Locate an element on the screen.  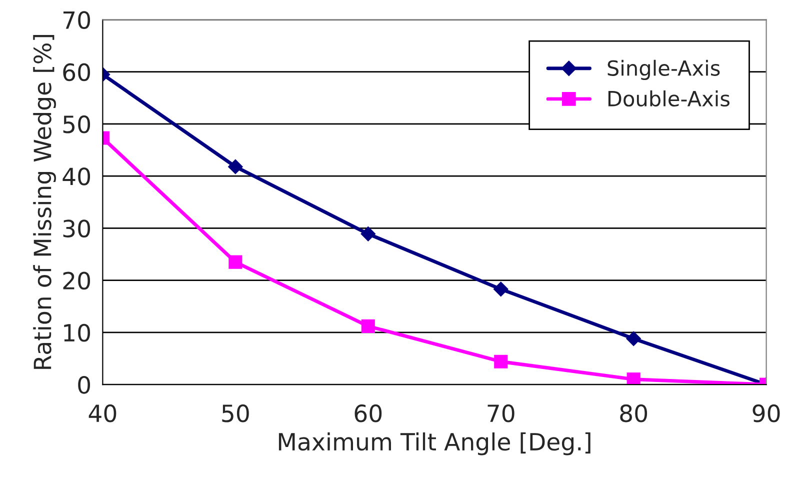
y-tick-label: 40 is located at coordinates (76, 177).